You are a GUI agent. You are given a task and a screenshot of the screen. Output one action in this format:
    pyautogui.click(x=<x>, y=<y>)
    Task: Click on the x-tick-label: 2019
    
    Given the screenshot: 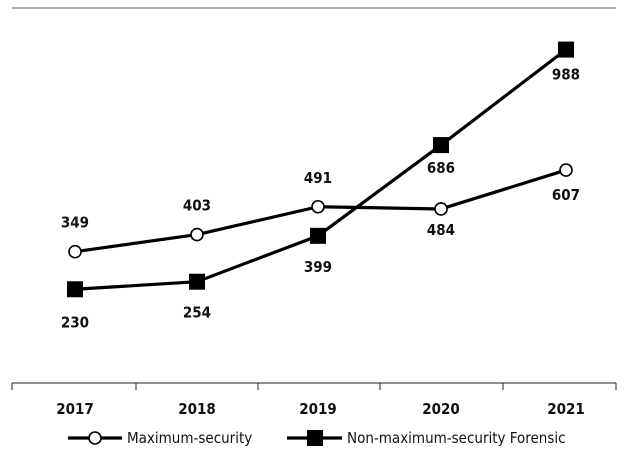 What is the action you would take?
    pyautogui.click(x=318, y=409)
    